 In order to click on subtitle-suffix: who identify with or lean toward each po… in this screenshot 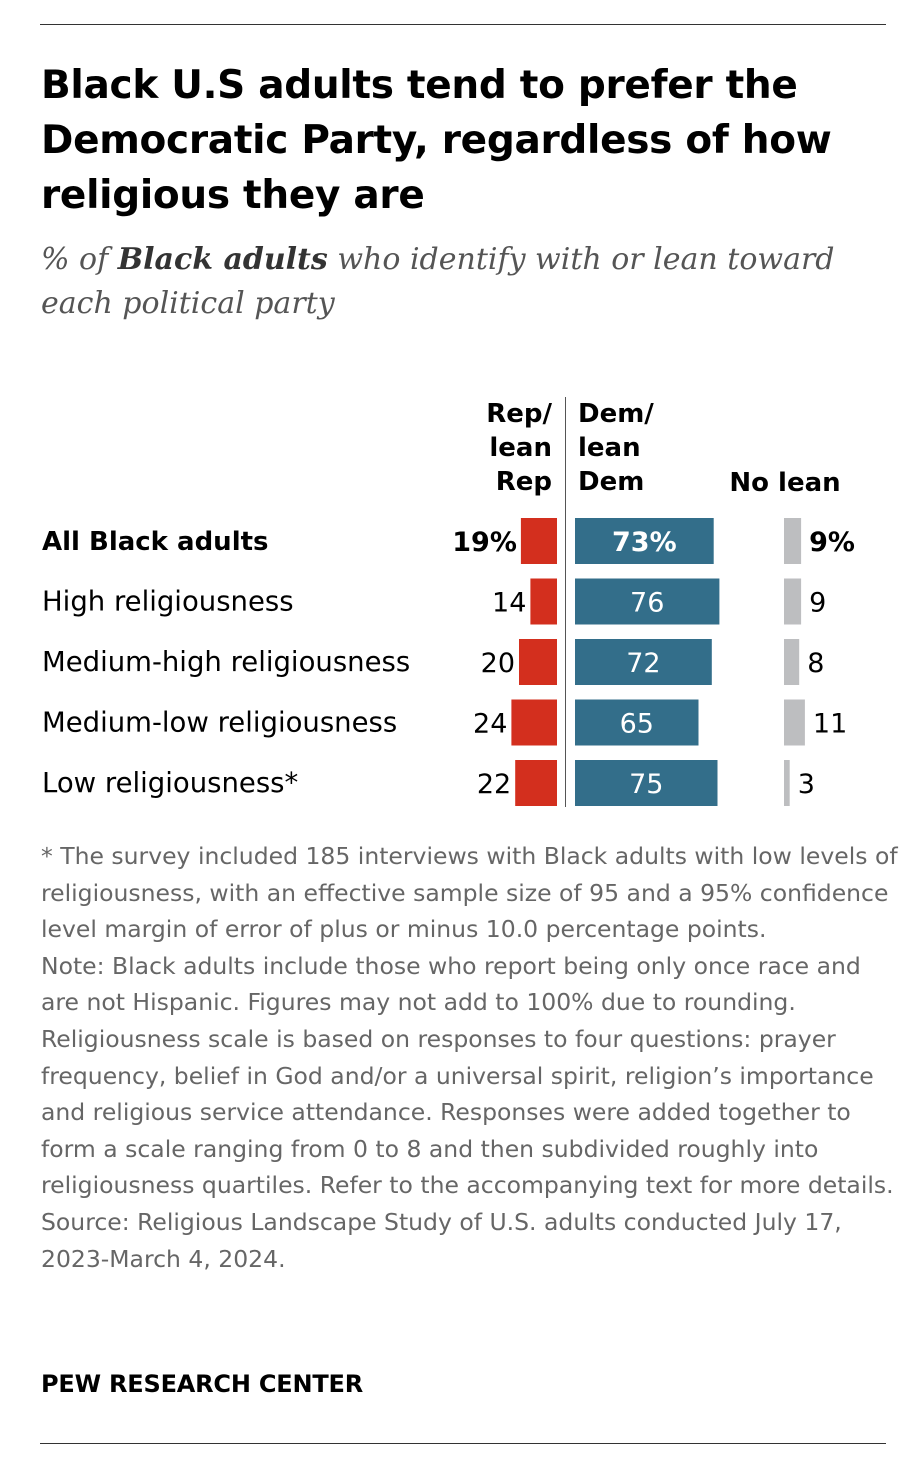, I will do `click(438, 281)`.